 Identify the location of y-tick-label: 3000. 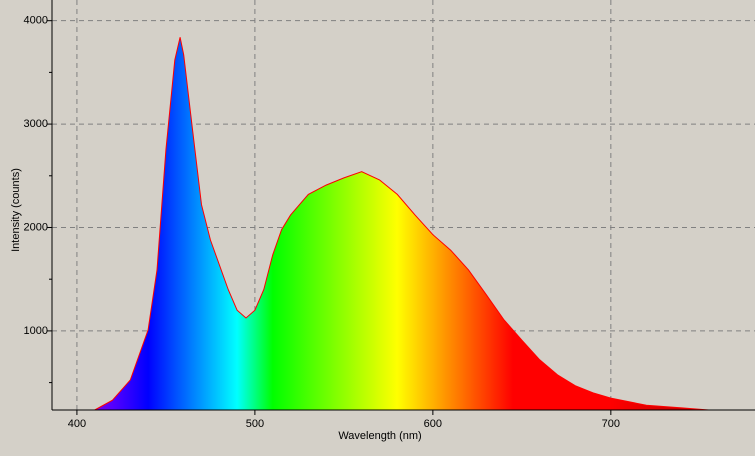
(36, 124).